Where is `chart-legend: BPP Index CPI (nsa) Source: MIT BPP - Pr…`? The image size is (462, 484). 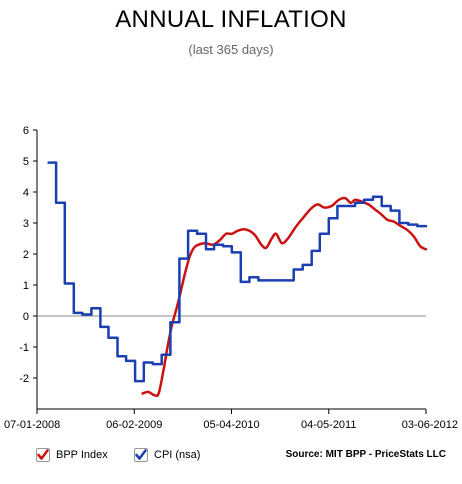
chart-legend: BPP Index CPI (nsa) Source: MIT BPP - Pr… is located at coordinates (241, 458).